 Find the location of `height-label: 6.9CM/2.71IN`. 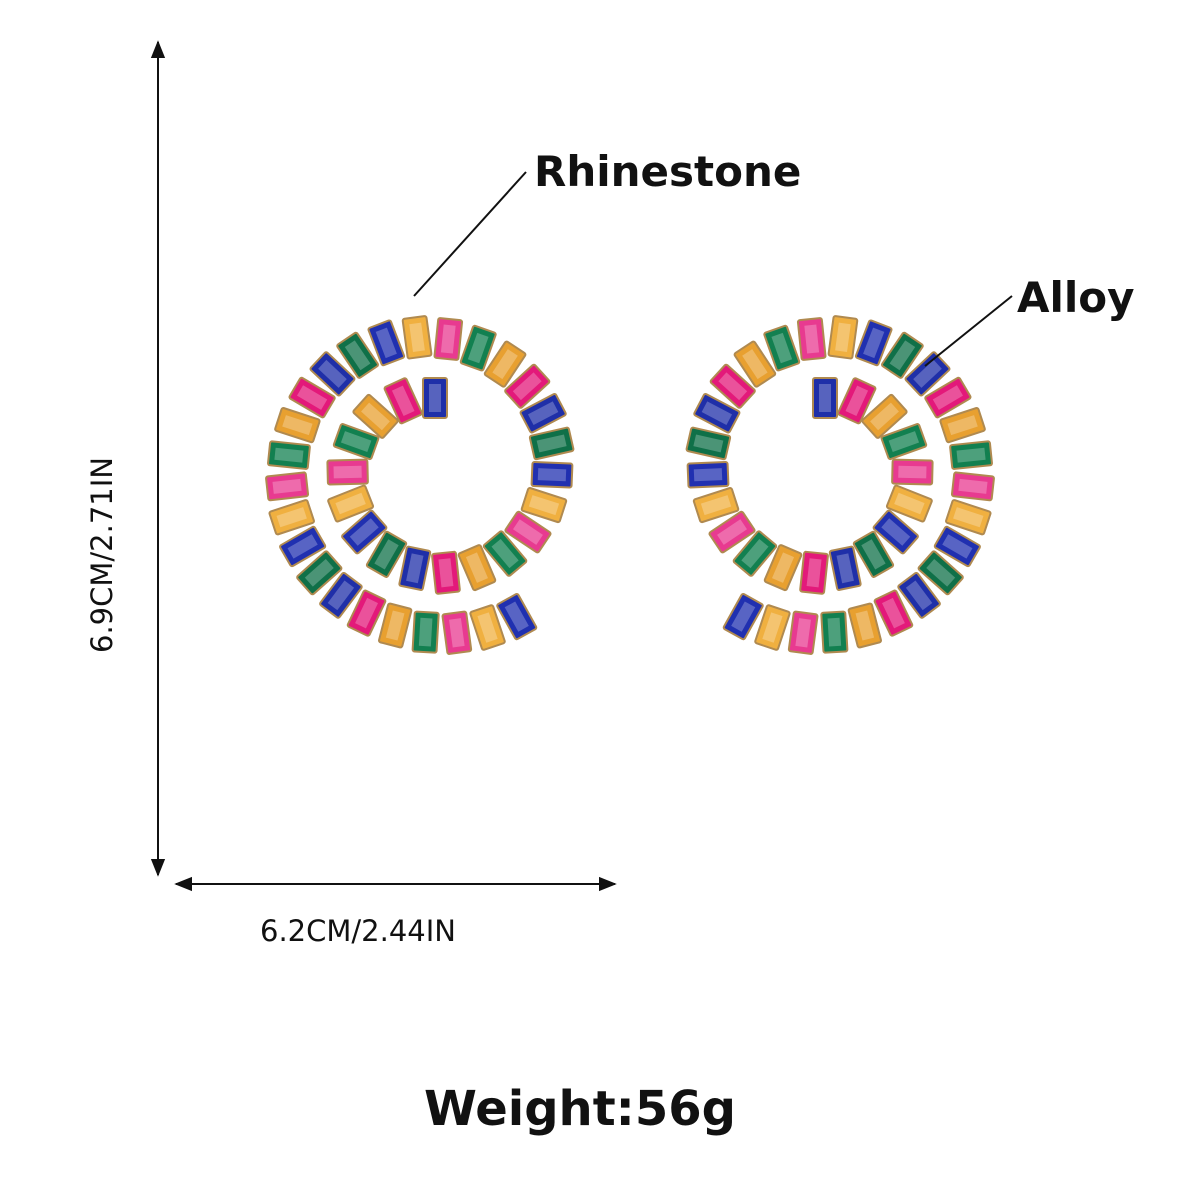

height-label: 6.9CM/2.71IN is located at coordinates (102, 555).